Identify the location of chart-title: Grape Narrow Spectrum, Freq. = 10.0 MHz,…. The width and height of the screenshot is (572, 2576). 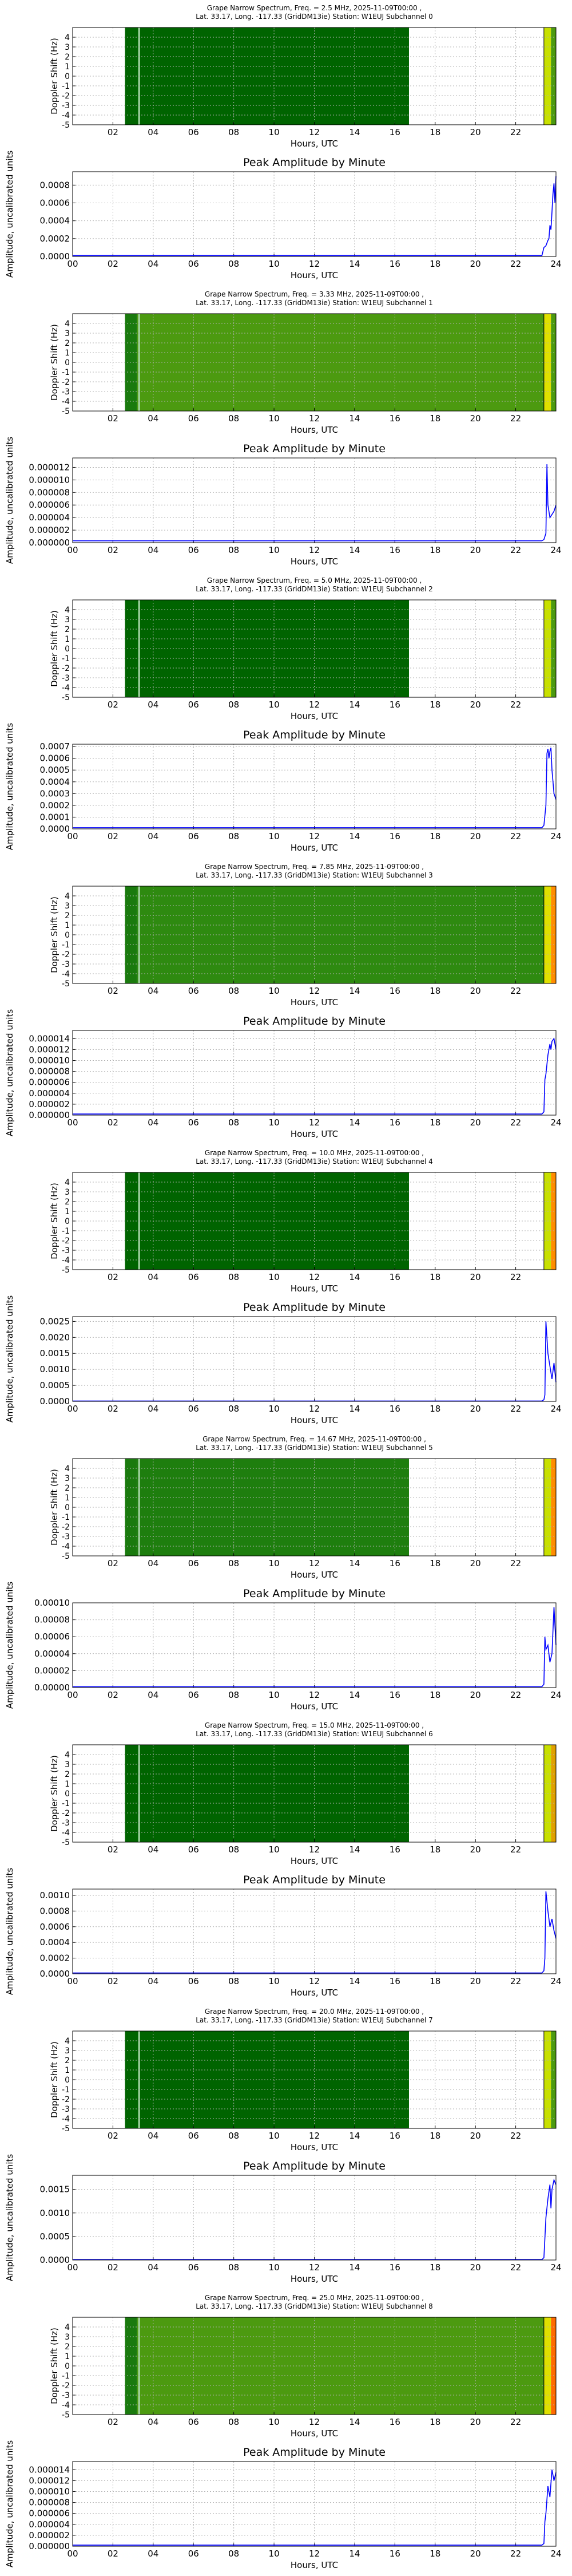
(314, 1153).